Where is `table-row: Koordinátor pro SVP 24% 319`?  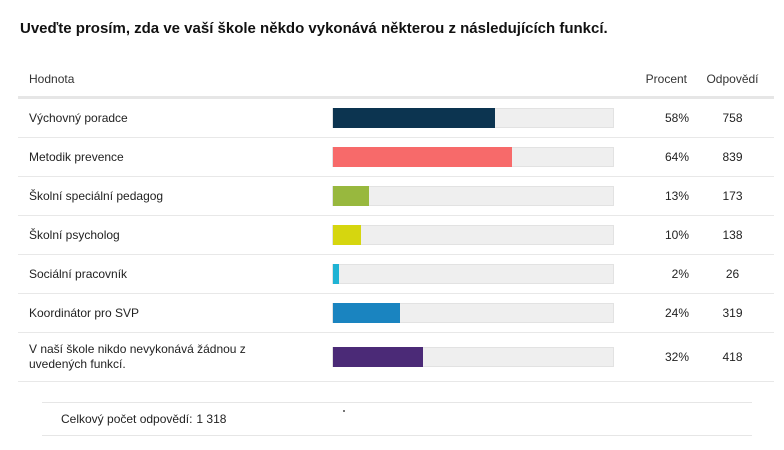
table-row: Koordinátor pro SVP 24% 319 is located at coordinates (396, 313).